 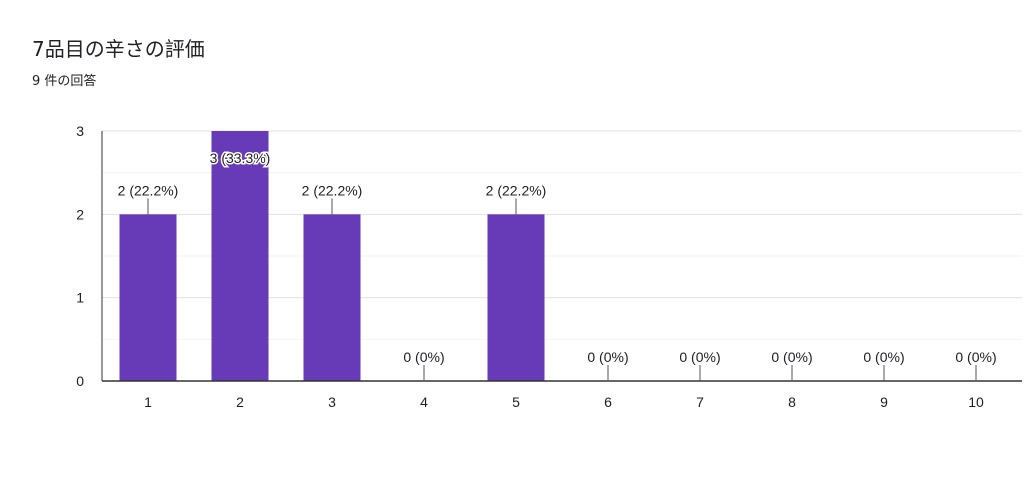 I want to click on response-count: 9 件の回答, so click(x=64, y=81).